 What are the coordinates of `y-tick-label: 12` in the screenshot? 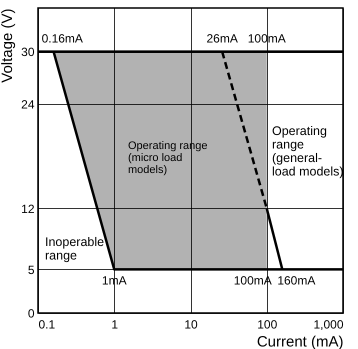 It's located at (28, 209).